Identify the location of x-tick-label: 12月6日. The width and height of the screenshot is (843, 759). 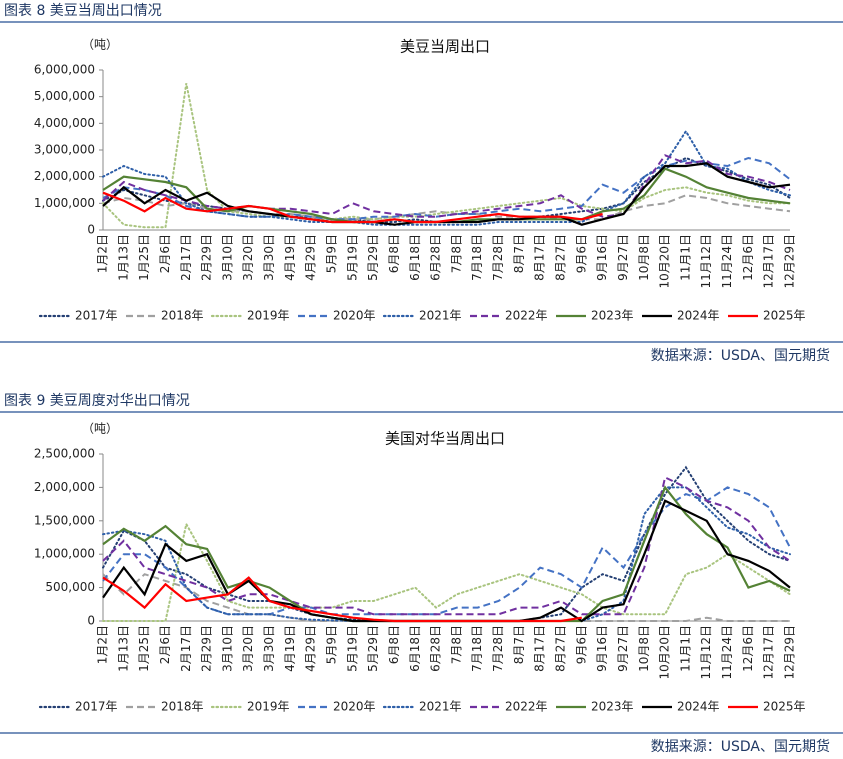
(748, 648).